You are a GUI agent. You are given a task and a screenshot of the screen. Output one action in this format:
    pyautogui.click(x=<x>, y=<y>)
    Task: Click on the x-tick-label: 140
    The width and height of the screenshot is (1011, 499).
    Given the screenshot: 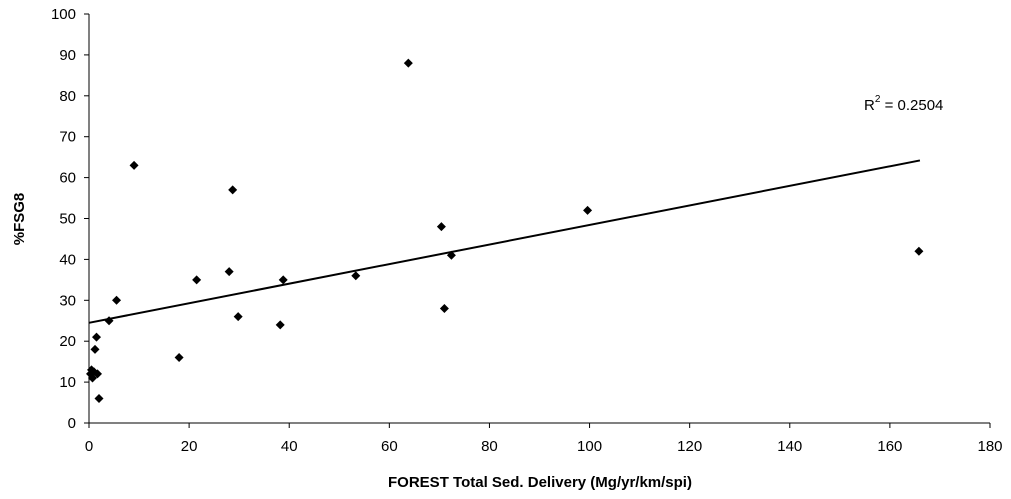 What is the action you would take?
    pyautogui.click(x=789, y=446)
    